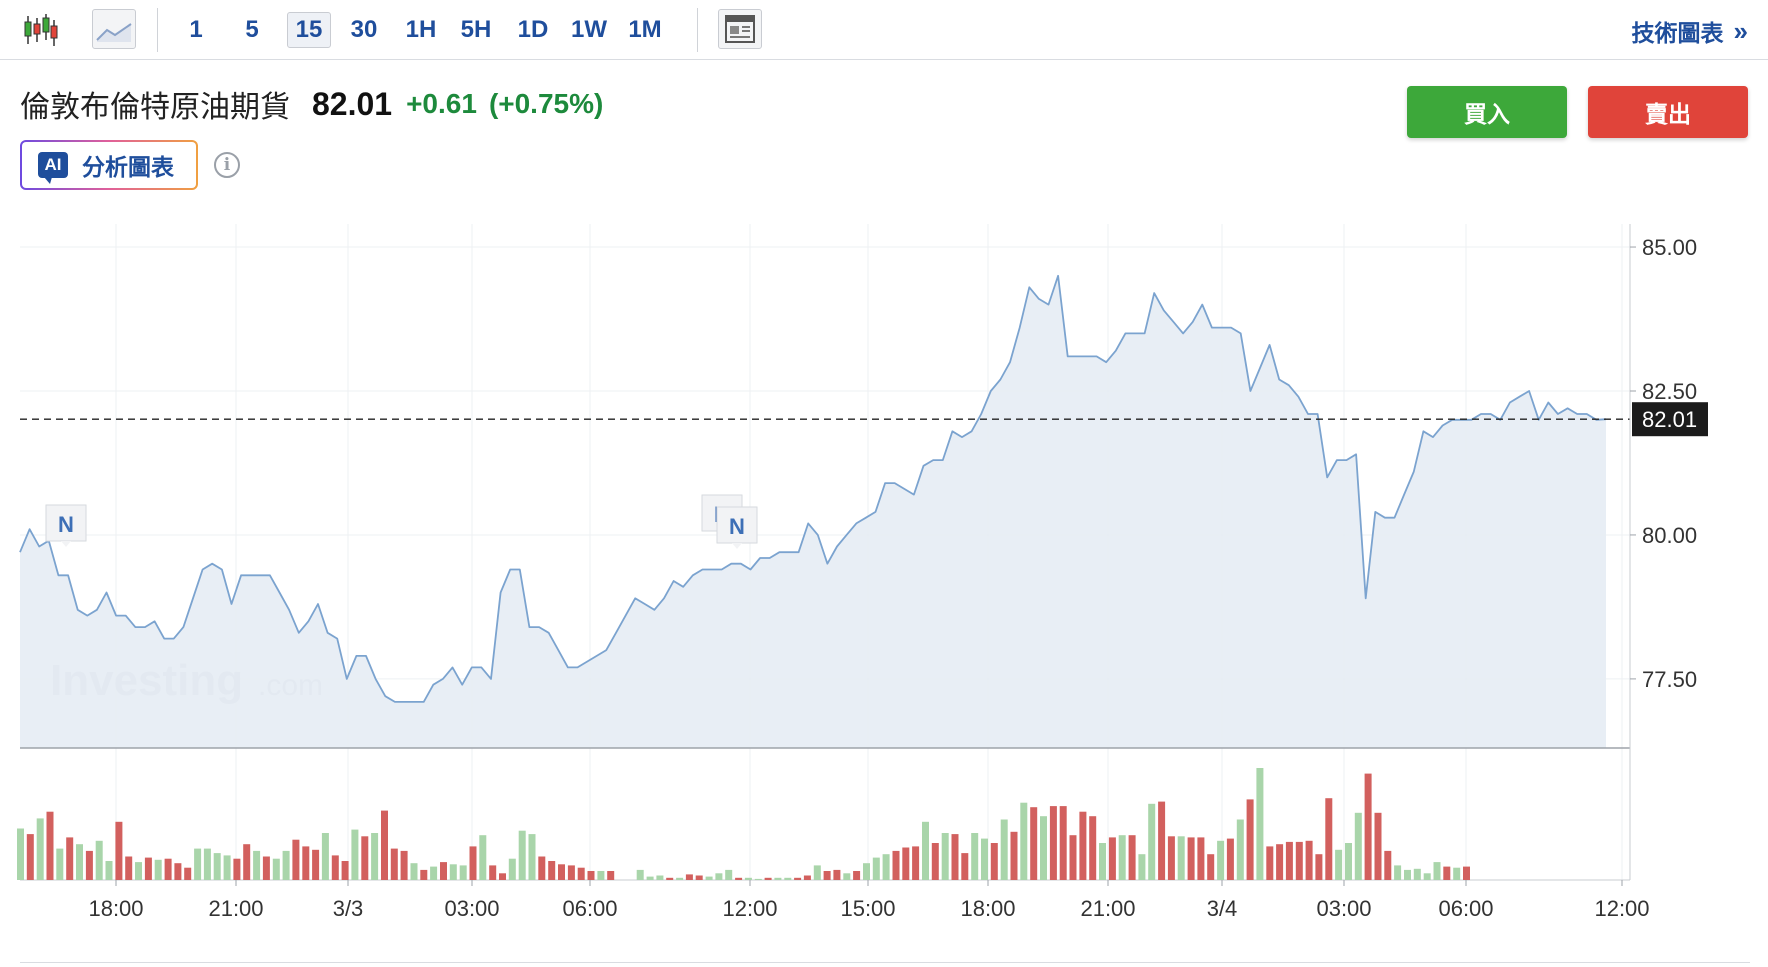 The image size is (1768, 967). What do you see at coordinates (115, 908) in the screenshot?
I see `x-tick-label: 18:00` at bounding box center [115, 908].